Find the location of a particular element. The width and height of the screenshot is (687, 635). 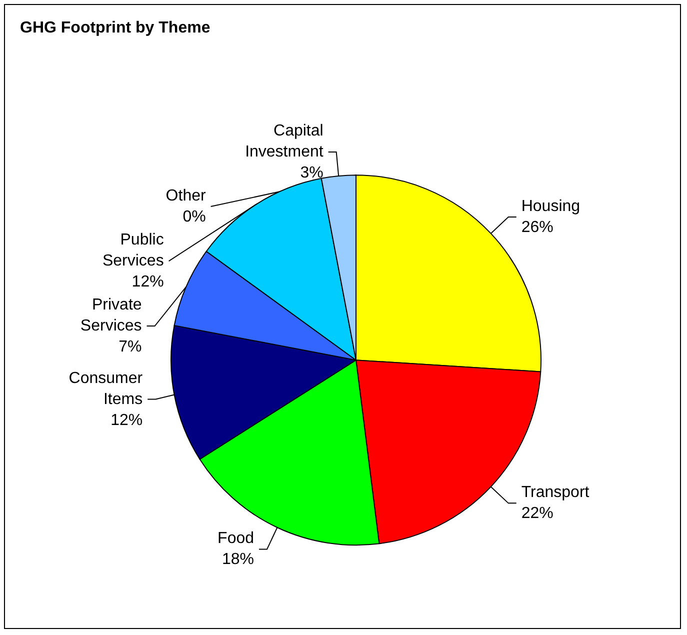

chart-title: GHG Footprint by Theme is located at coordinates (115, 28).